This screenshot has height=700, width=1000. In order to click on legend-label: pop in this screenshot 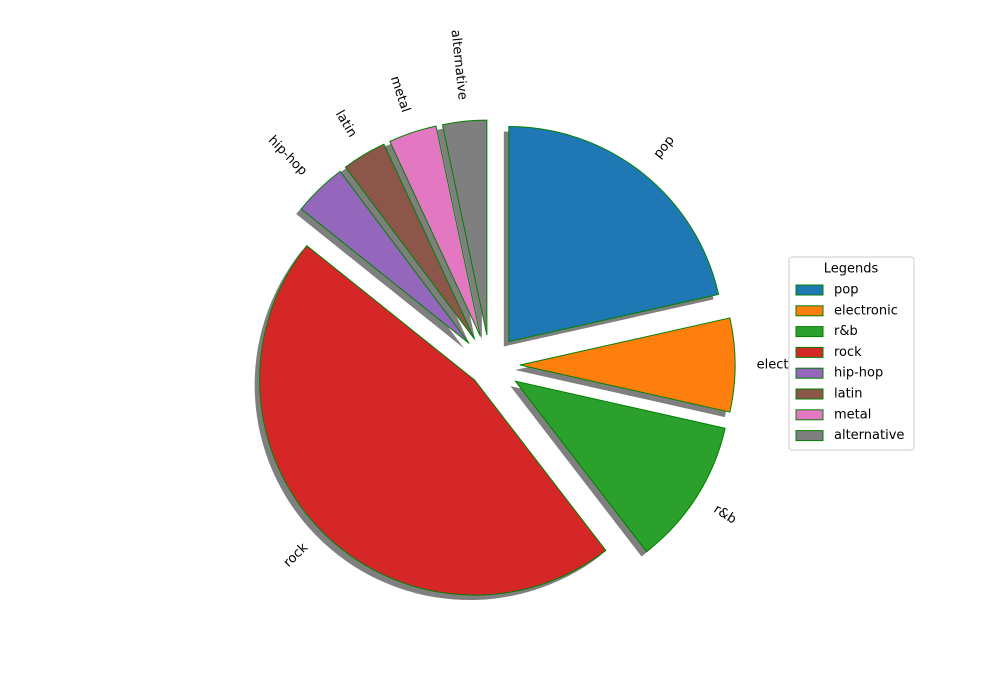, I will do `click(846, 290)`.